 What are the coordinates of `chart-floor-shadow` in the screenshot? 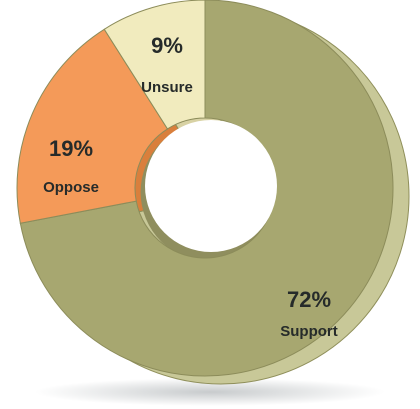 It's located at (210, 392).